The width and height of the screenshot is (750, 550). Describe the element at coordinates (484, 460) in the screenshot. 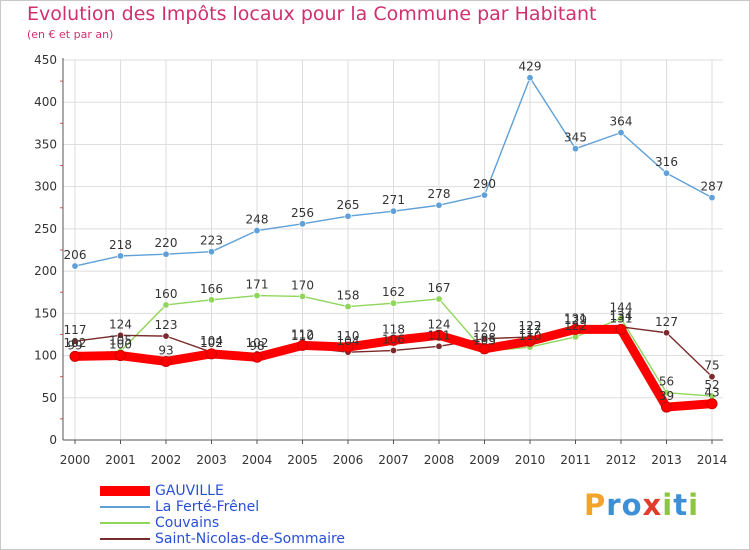

I see `x-tick-label: 2009` at that location.